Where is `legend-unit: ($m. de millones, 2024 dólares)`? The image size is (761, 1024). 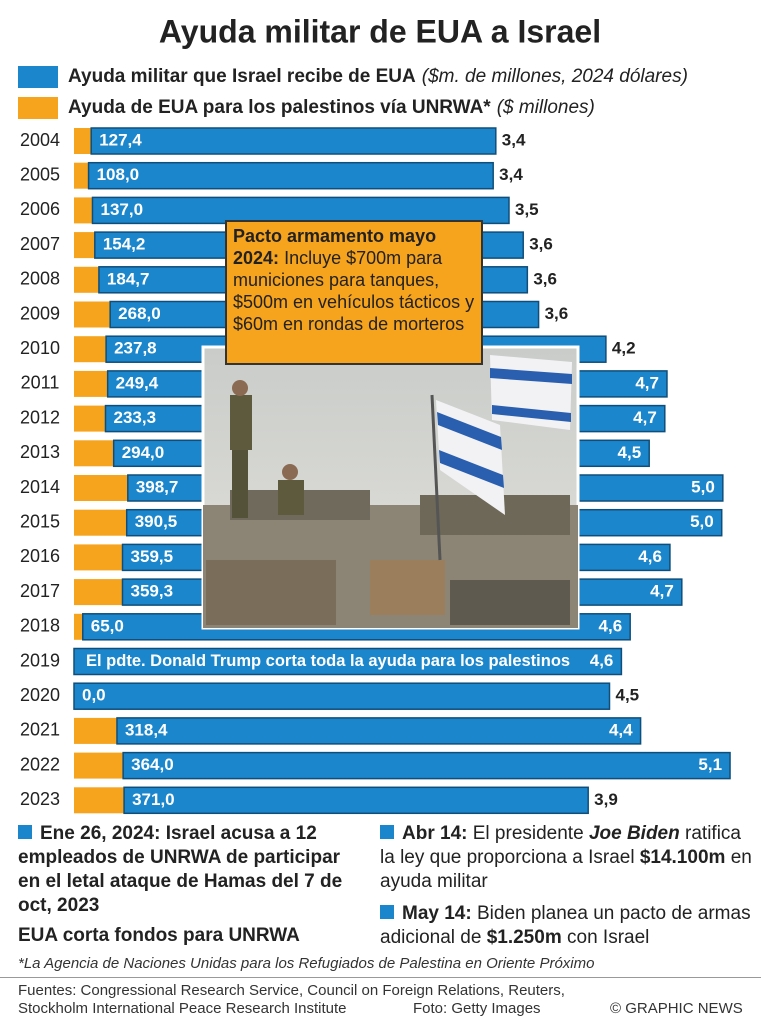 legend-unit: ($m. de millones, 2024 dólares) is located at coordinates (555, 76).